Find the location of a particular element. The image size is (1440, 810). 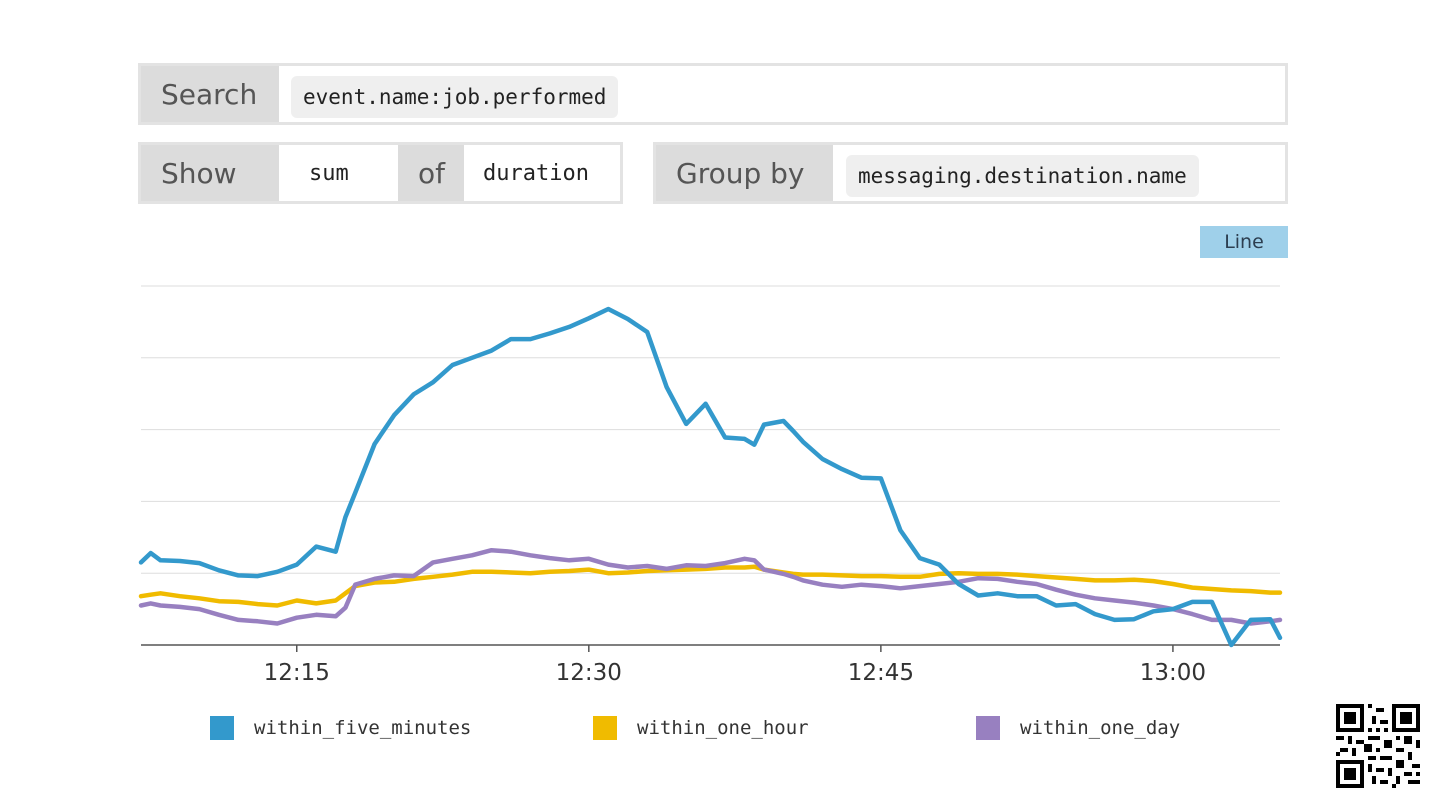

search-query-chip: event.name:job.performed is located at coordinates (455, 97).